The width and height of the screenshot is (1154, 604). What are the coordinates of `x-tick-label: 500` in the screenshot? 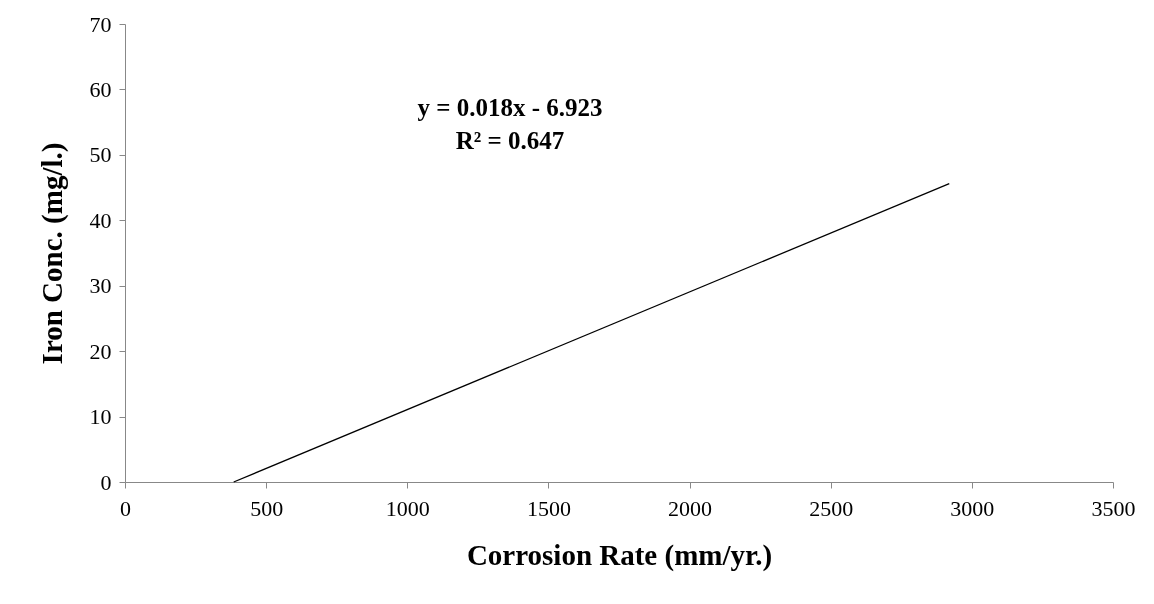 It's located at (267, 508).